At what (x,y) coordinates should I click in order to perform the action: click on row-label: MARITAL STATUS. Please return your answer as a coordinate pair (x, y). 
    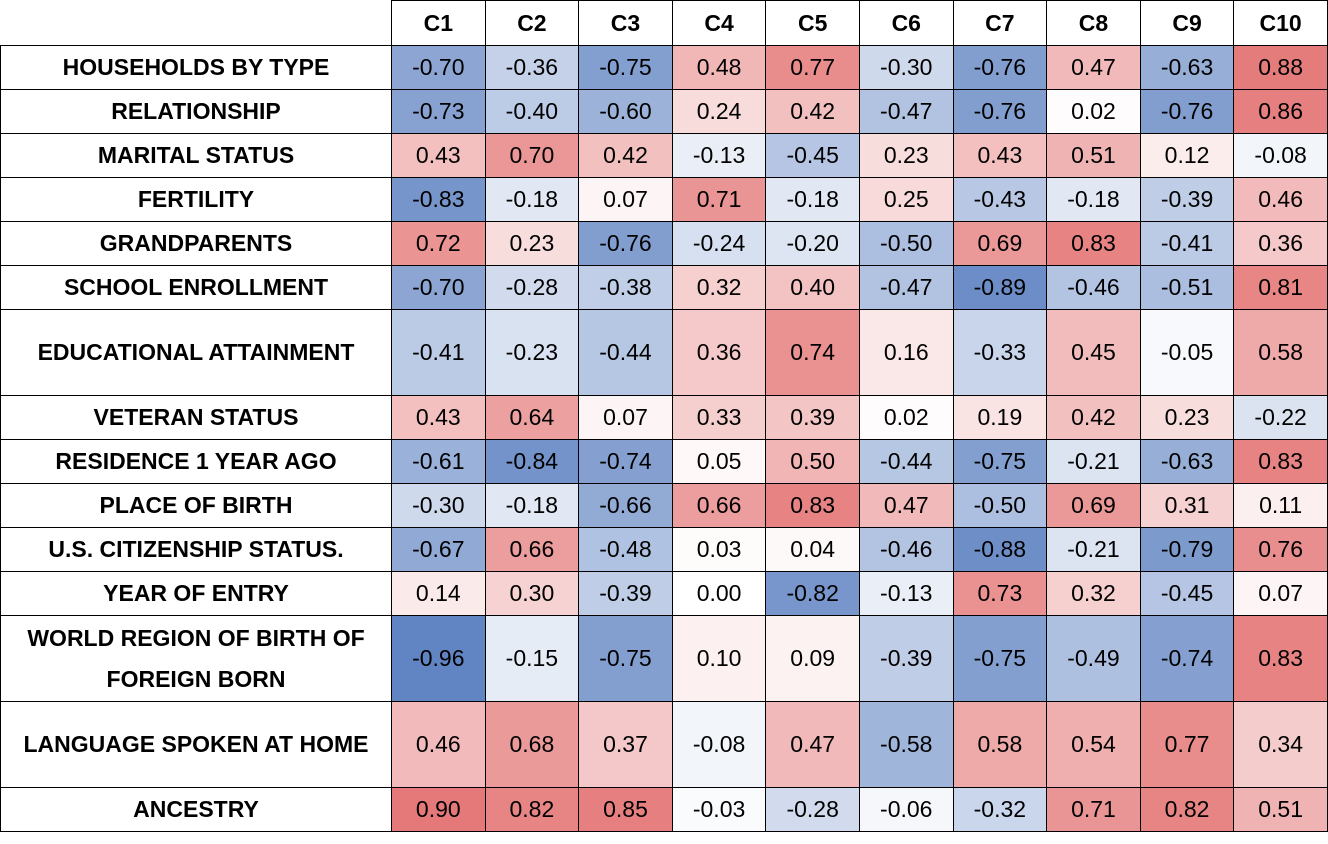
    Looking at the image, I should click on (196, 155).